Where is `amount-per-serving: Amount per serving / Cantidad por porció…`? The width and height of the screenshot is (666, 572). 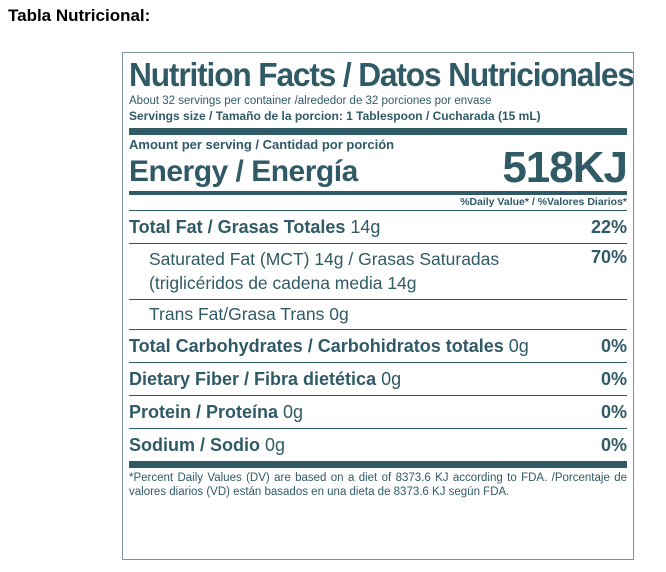 amount-per-serving: Amount per serving / Cantidad por porció… is located at coordinates (262, 144).